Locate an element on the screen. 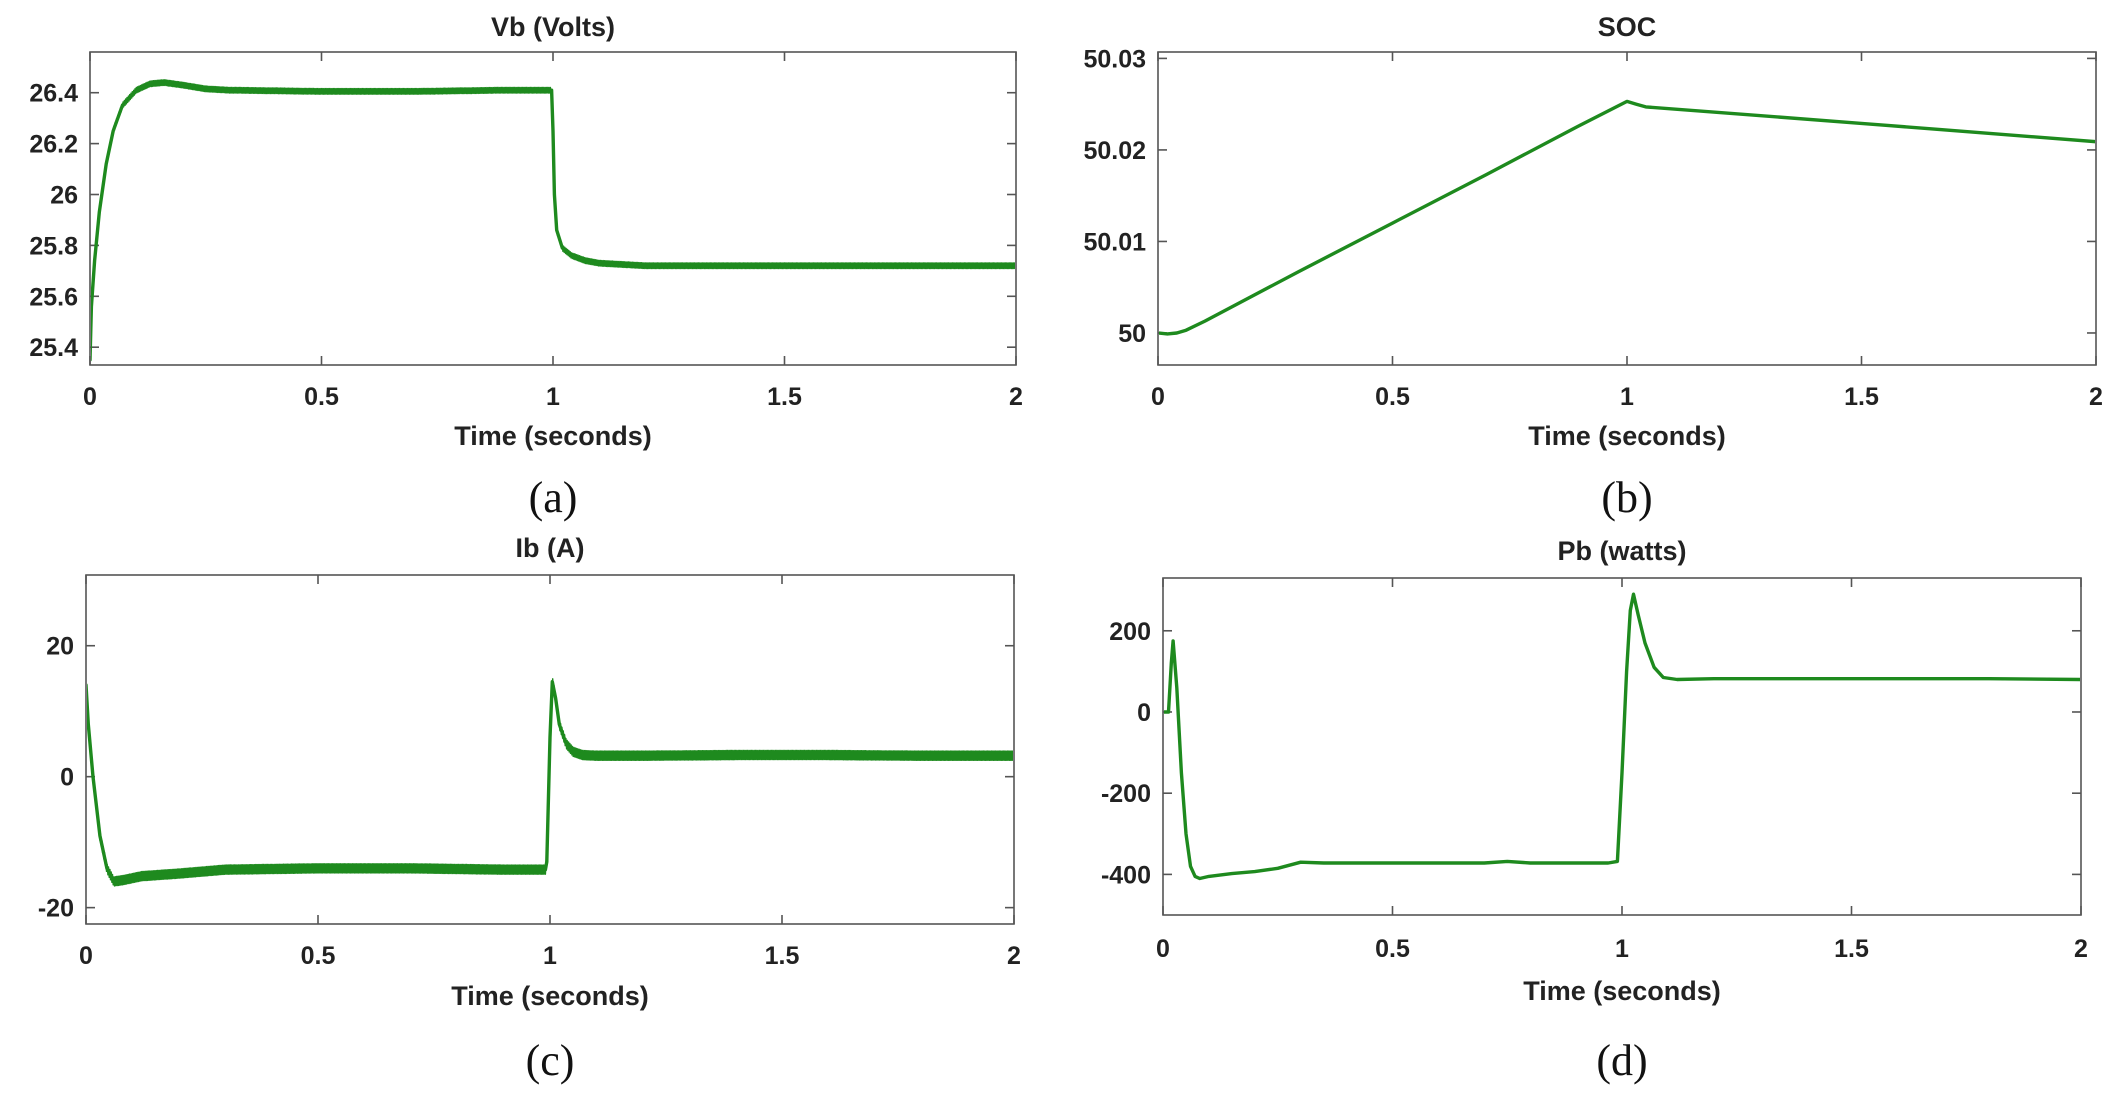 This screenshot has height=1111, width=2125. y-tick-label: 25.4 is located at coordinates (53, 348).